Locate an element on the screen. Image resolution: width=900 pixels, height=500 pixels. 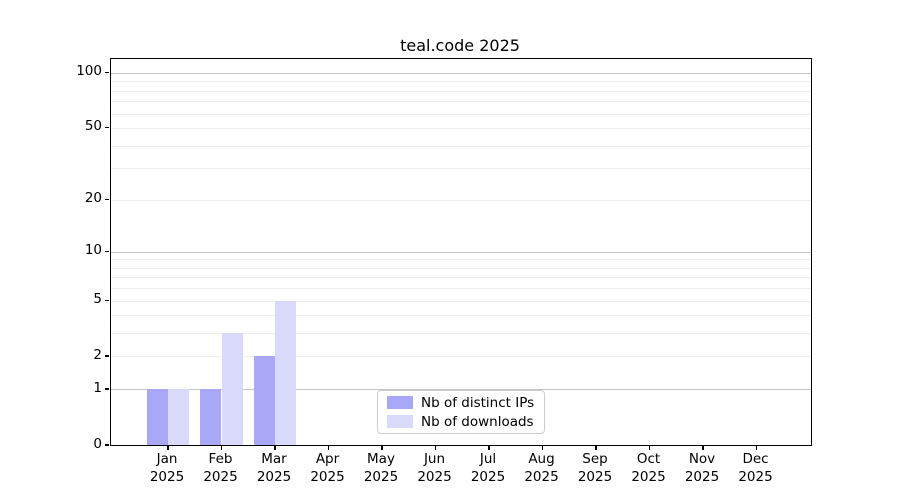
x-tick-mark-oct-2025 is located at coordinates (649, 447).